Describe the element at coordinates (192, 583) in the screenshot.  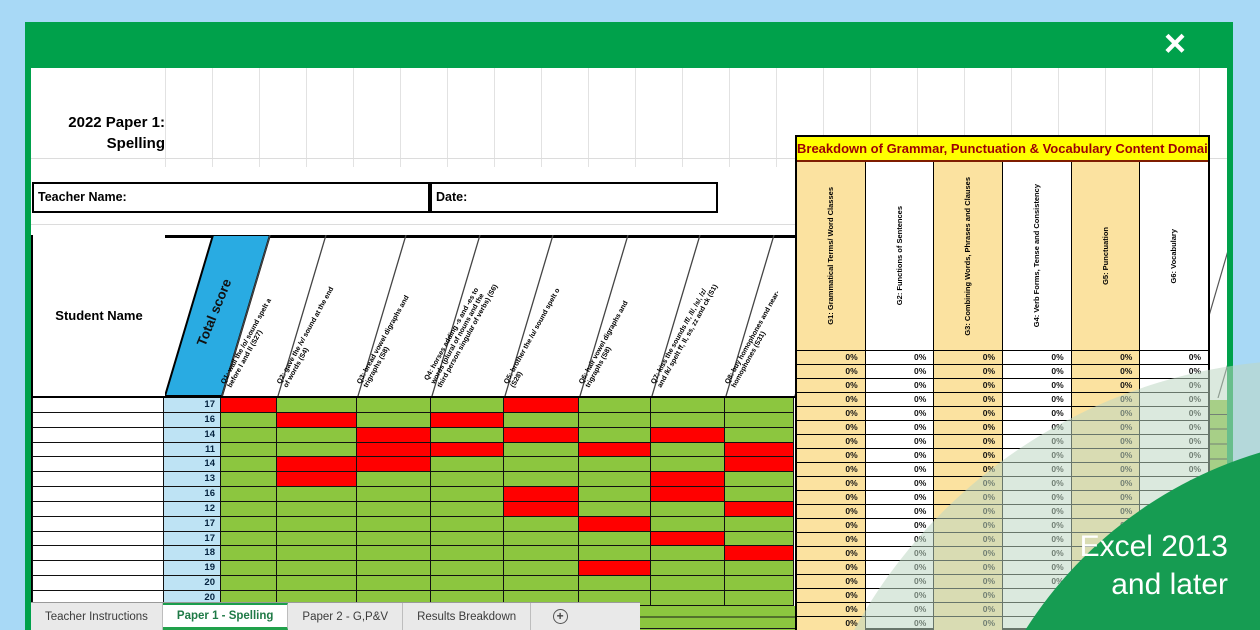
I see `total-score-cell: 20` at that location.